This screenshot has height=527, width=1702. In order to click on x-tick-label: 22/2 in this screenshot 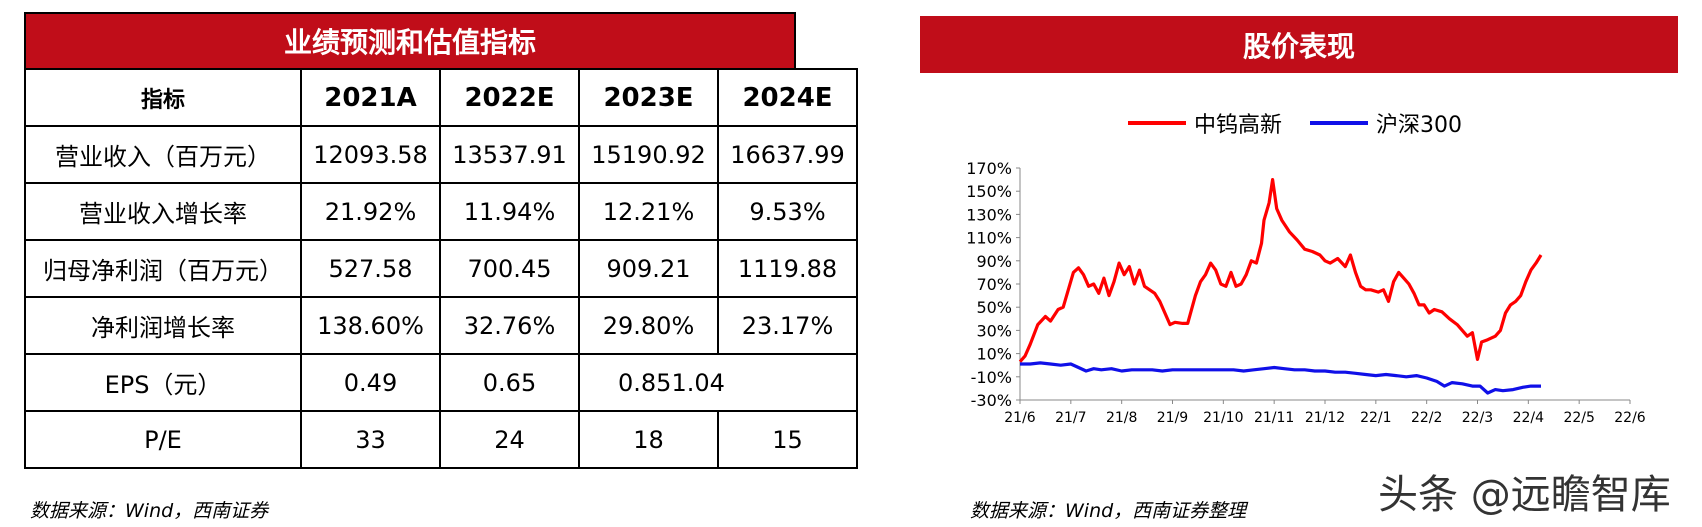, I will do `click(1426, 418)`.